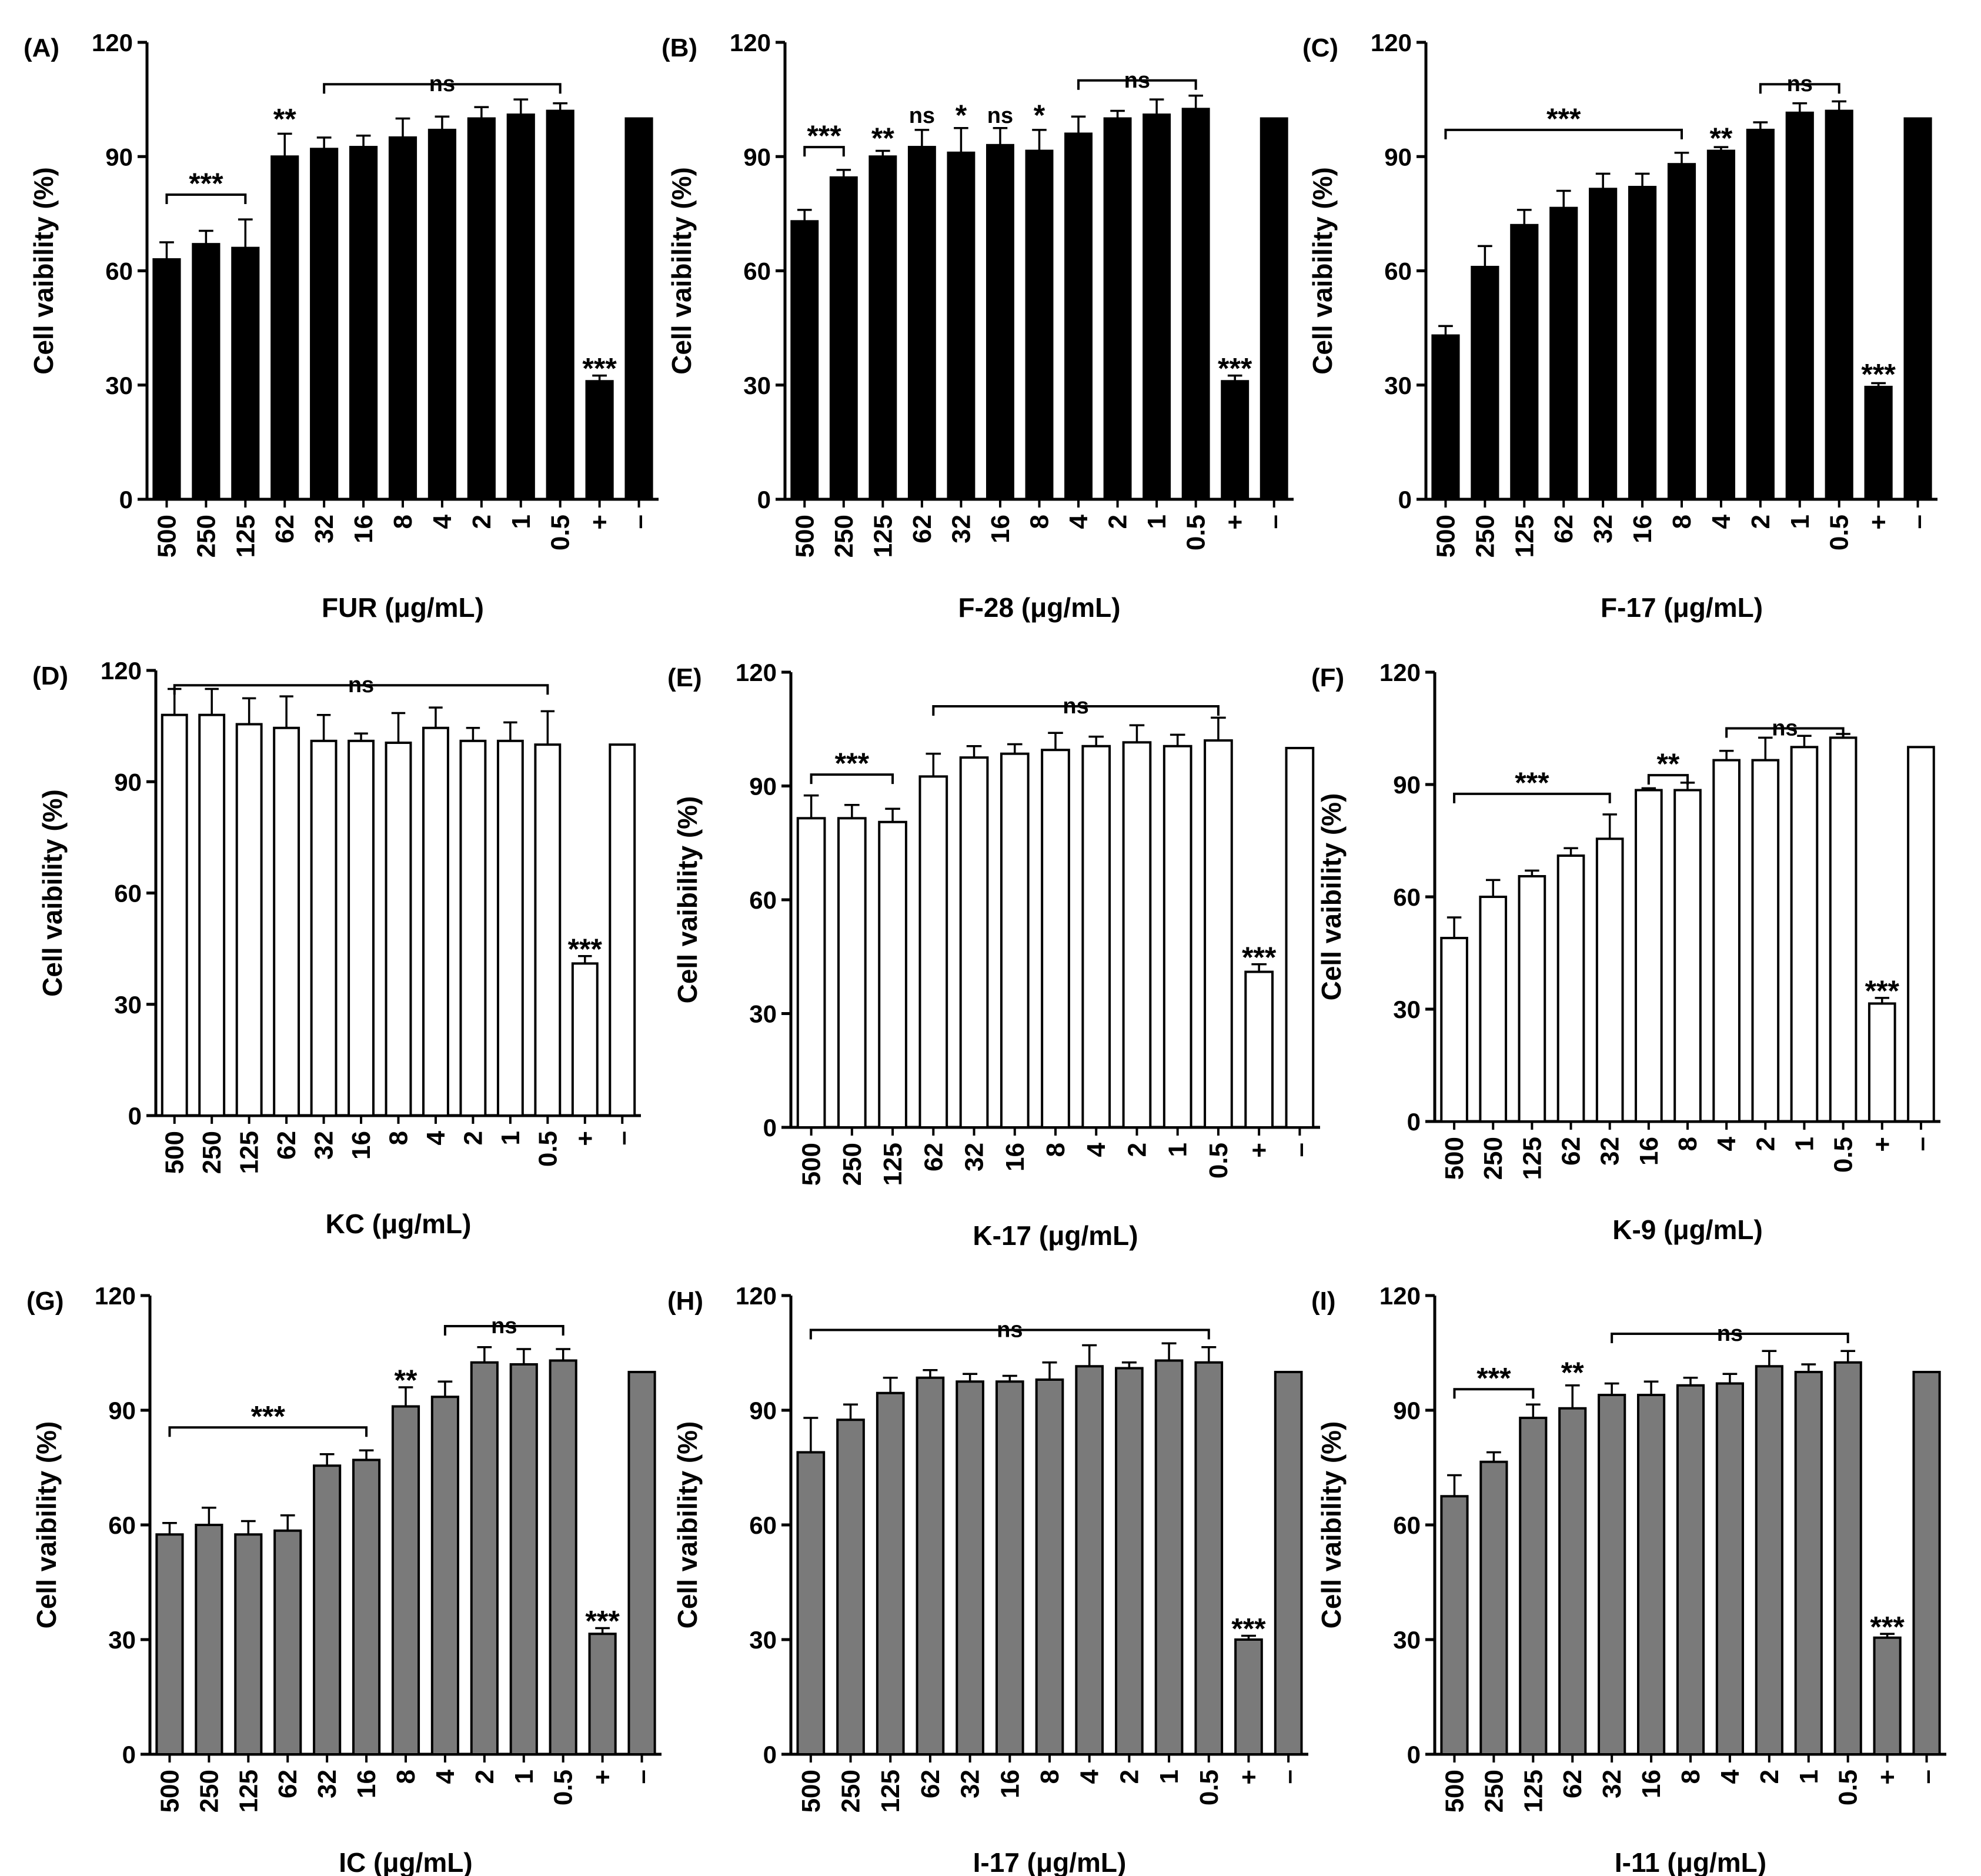 This screenshot has height=1876, width=1981. What do you see at coordinates (399, 1224) in the screenshot?
I see `x-axis-label-d: KC (μg/mL)` at bounding box center [399, 1224].